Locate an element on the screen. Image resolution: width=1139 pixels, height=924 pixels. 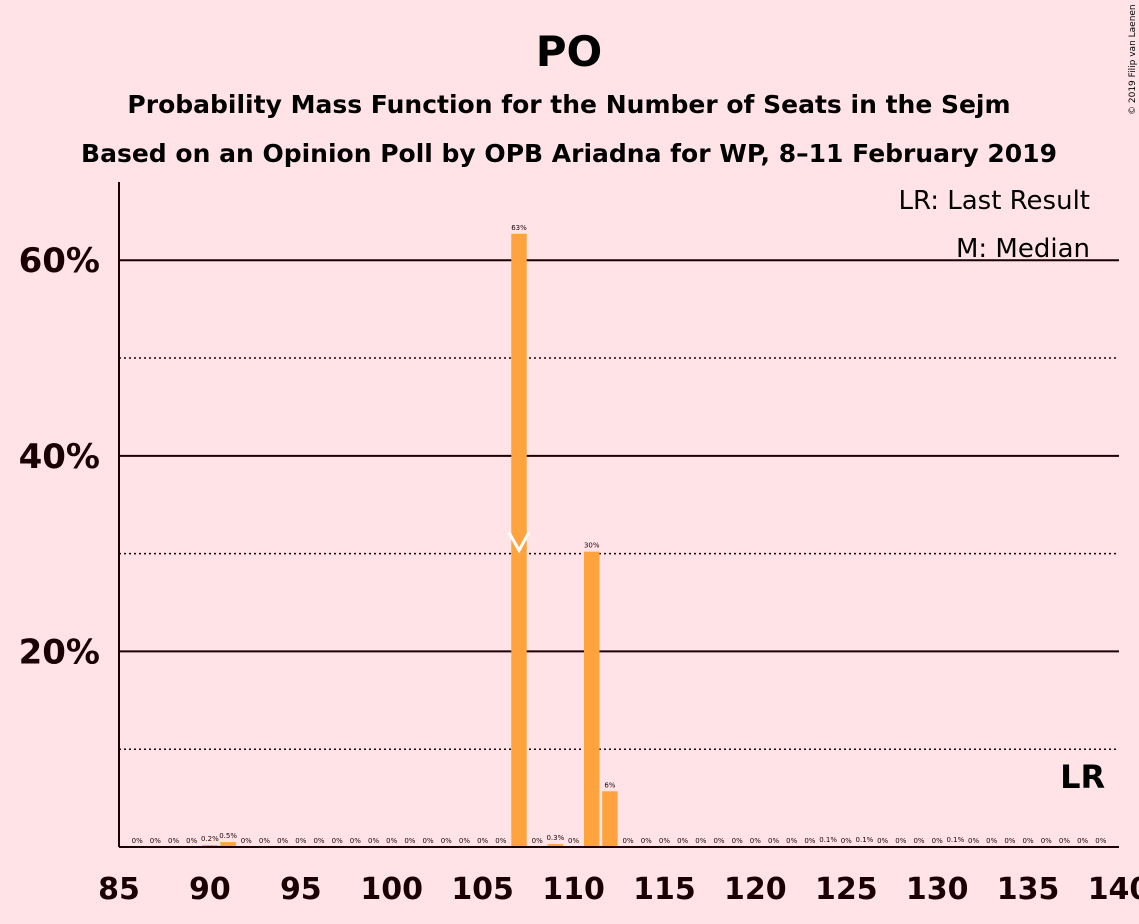
data-label-136: 0% is located at coordinates (1046, 841).